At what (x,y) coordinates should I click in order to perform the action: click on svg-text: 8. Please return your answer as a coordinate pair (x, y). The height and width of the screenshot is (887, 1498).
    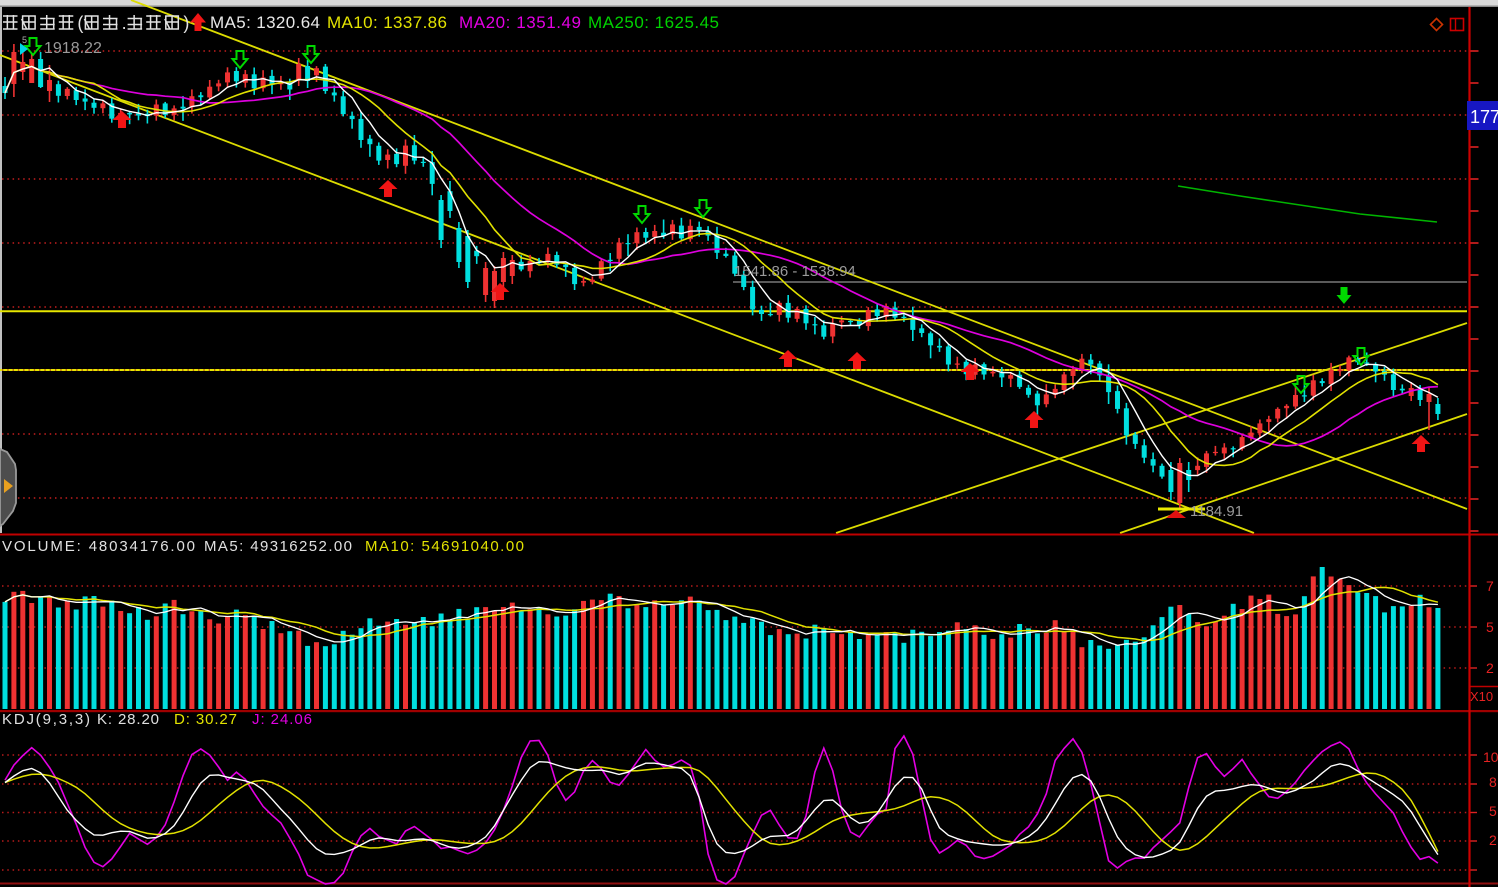
    Looking at the image, I should click on (1493, 782).